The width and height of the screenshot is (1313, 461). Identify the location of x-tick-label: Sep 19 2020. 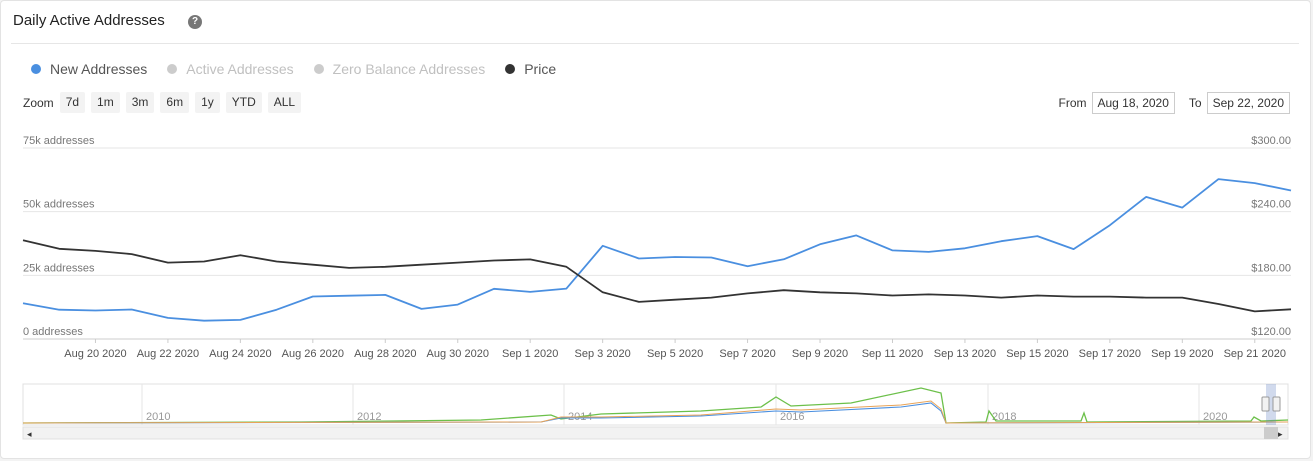
(1182, 354).